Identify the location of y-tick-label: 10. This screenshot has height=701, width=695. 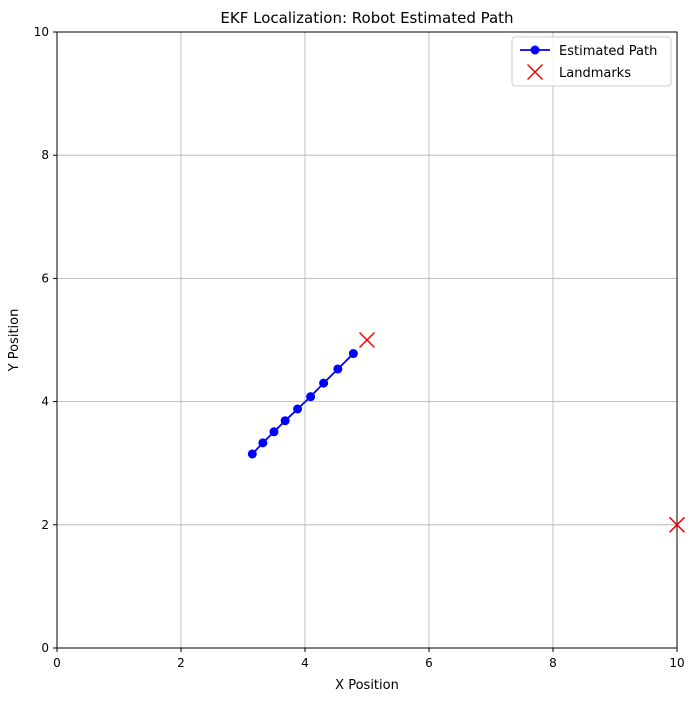
(41, 32).